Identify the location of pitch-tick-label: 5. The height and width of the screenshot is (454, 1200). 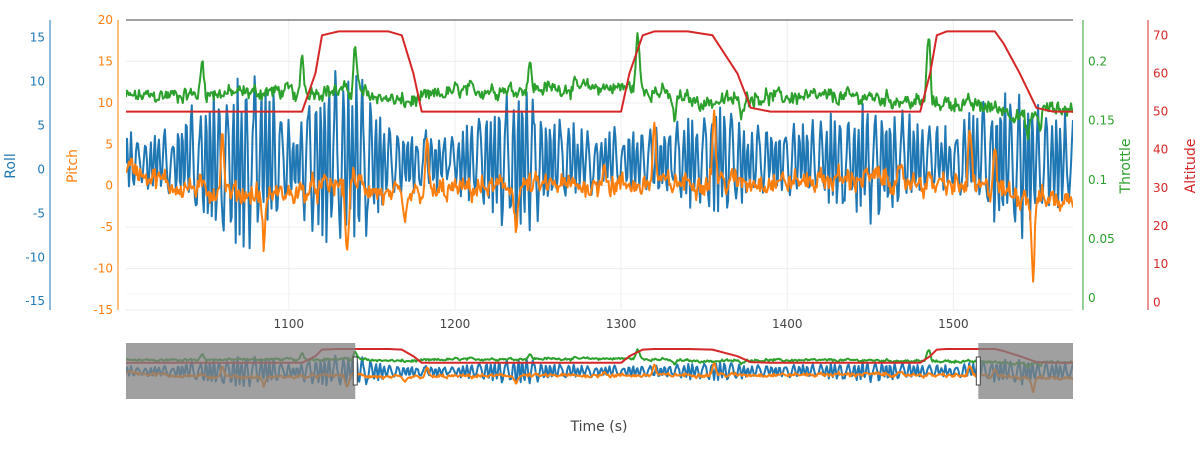
(109, 144).